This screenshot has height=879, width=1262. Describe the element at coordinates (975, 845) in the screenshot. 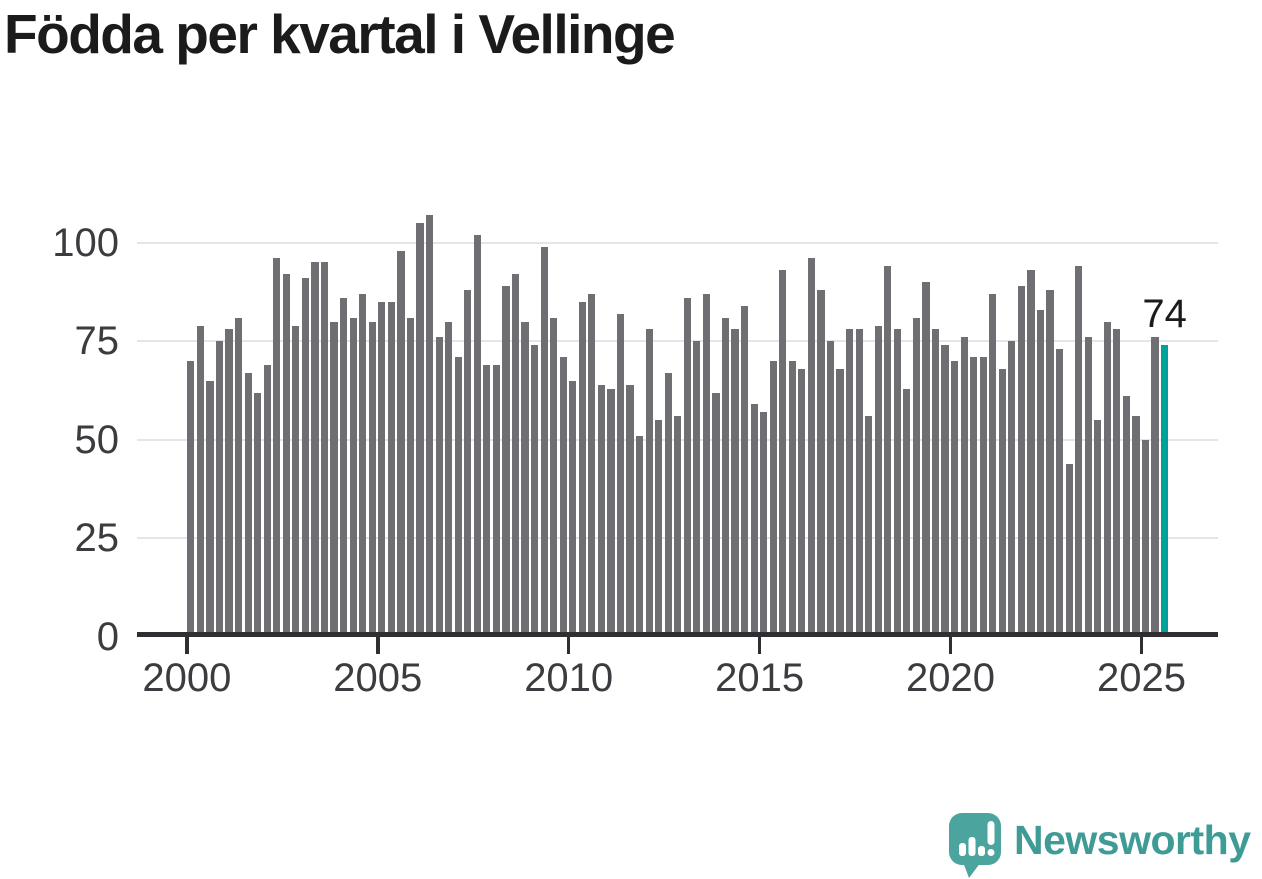

I see `newsworthy-logo-icon` at that location.